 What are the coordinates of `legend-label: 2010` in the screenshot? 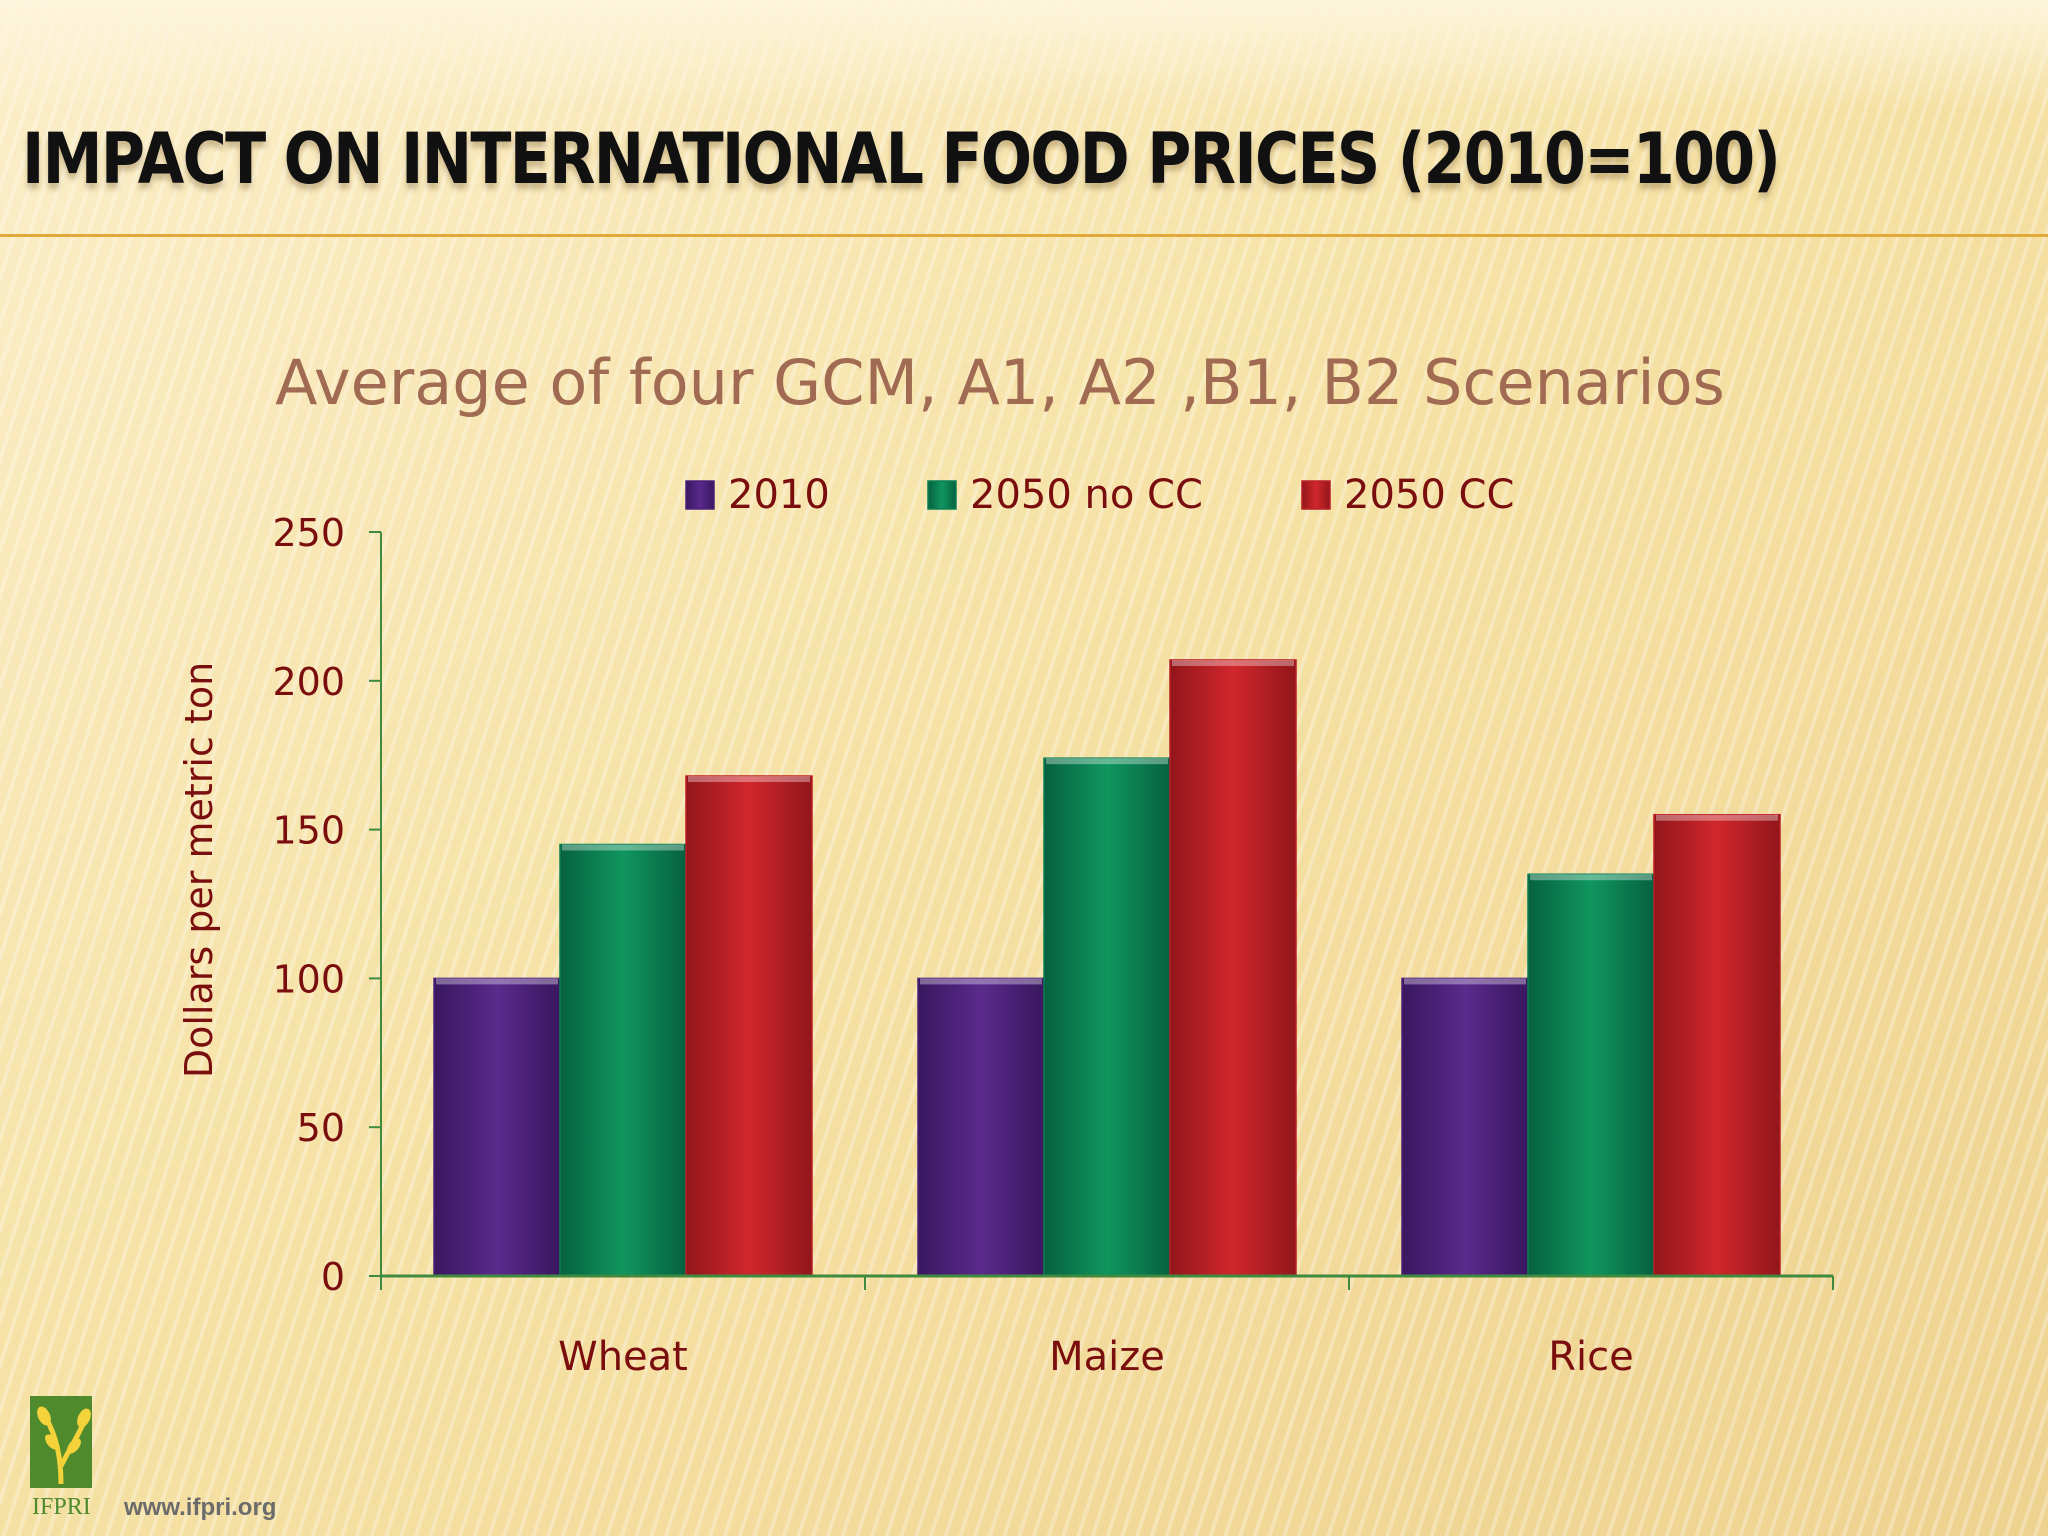 It's located at (779, 495).